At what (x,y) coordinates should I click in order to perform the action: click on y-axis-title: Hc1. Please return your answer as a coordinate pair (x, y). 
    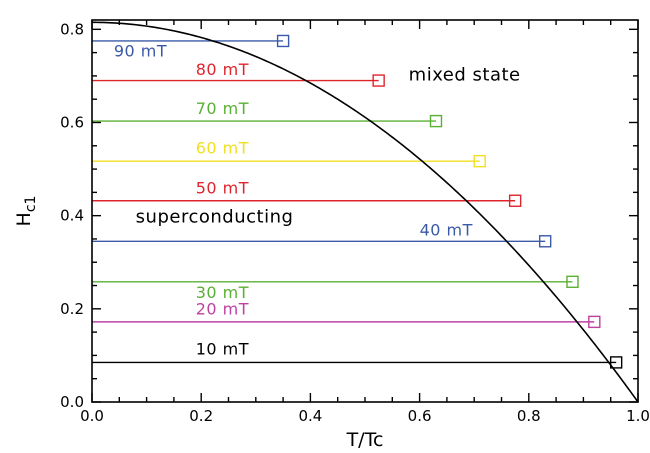
    Looking at the image, I should click on (26, 211).